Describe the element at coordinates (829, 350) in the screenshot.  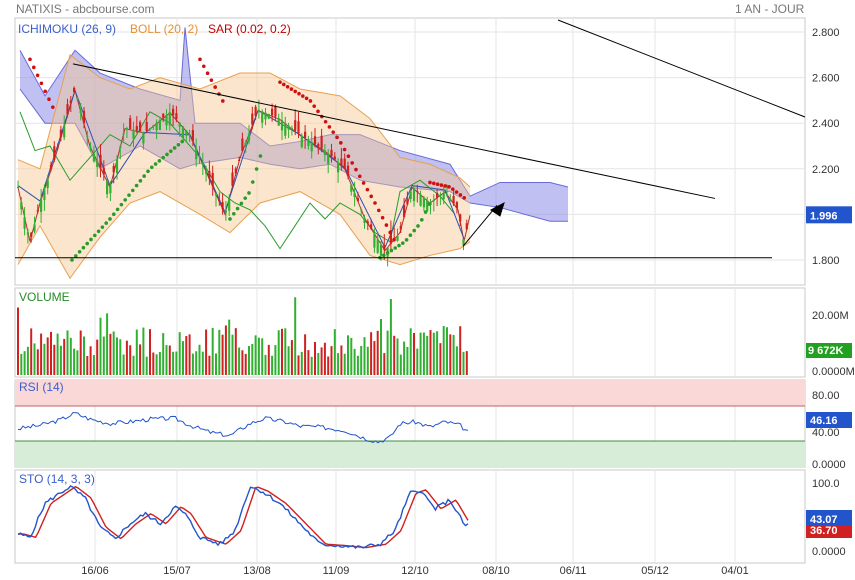
I see `volume-last-tag` at that location.